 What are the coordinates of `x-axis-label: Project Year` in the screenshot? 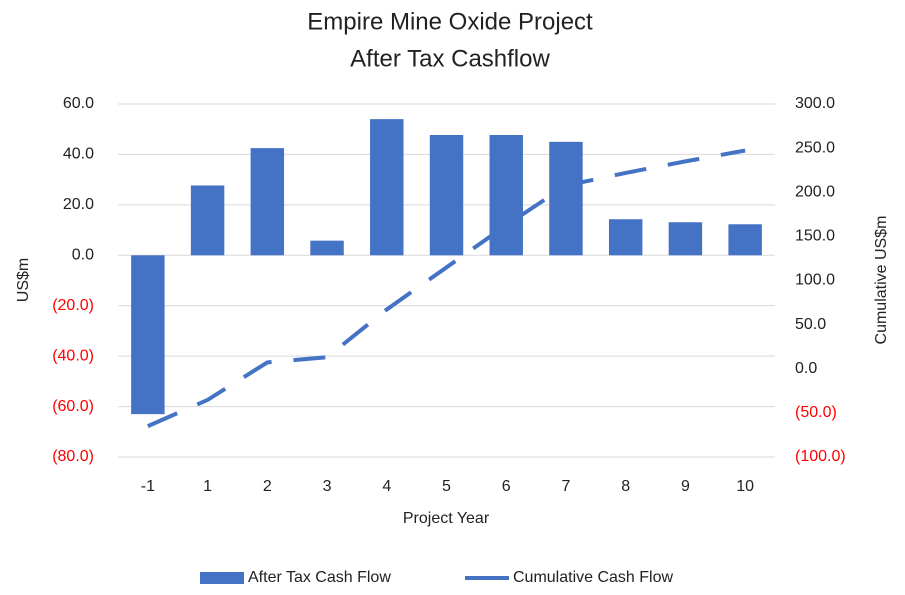 It's located at (446, 518).